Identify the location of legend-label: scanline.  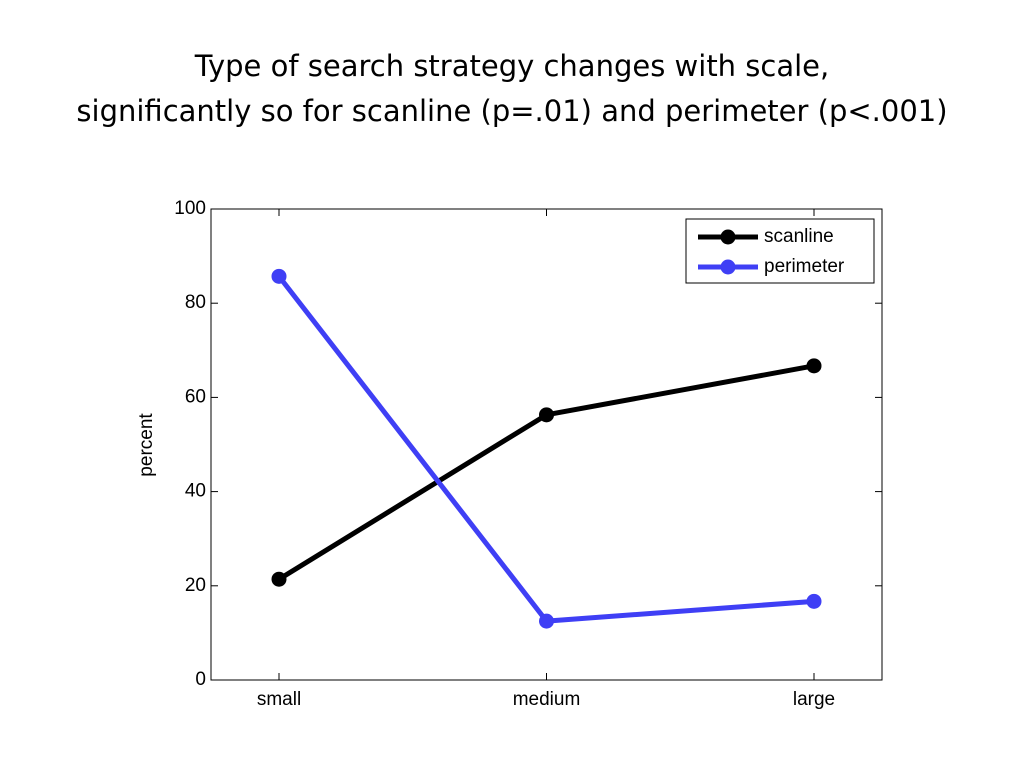
(799, 236).